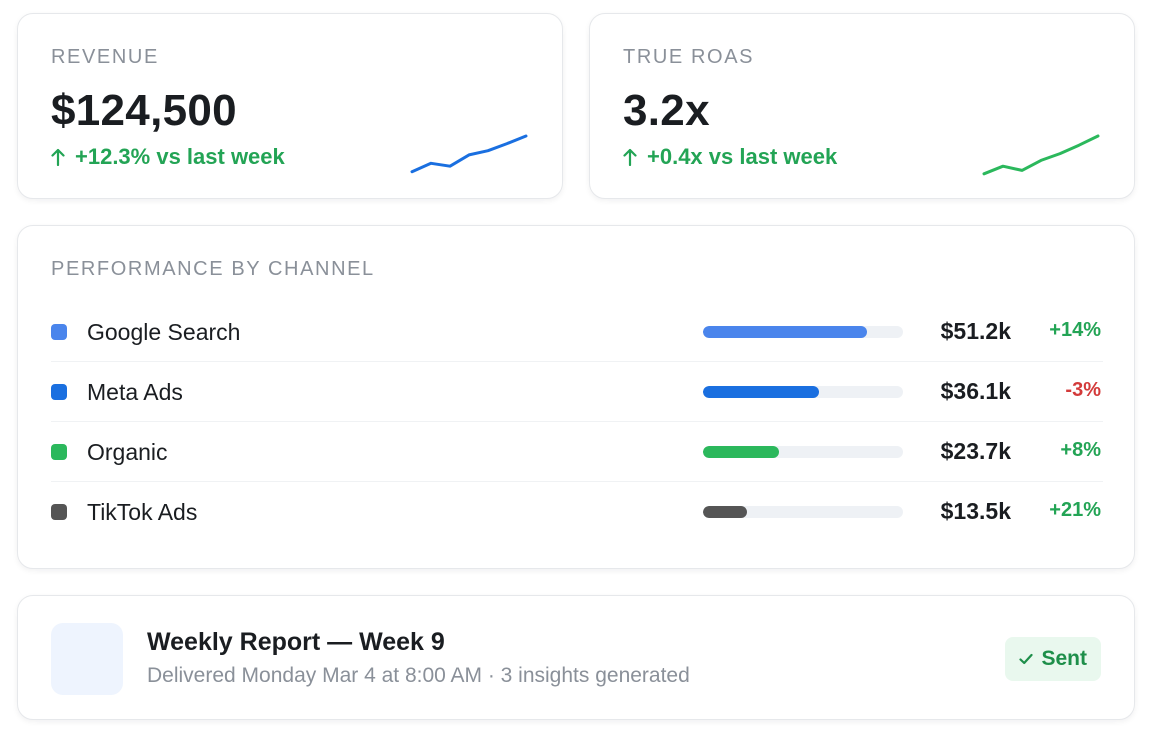 The height and width of the screenshot is (742, 1152). What do you see at coordinates (144, 110) in the screenshot?
I see `revenue-value: $124,500` at bounding box center [144, 110].